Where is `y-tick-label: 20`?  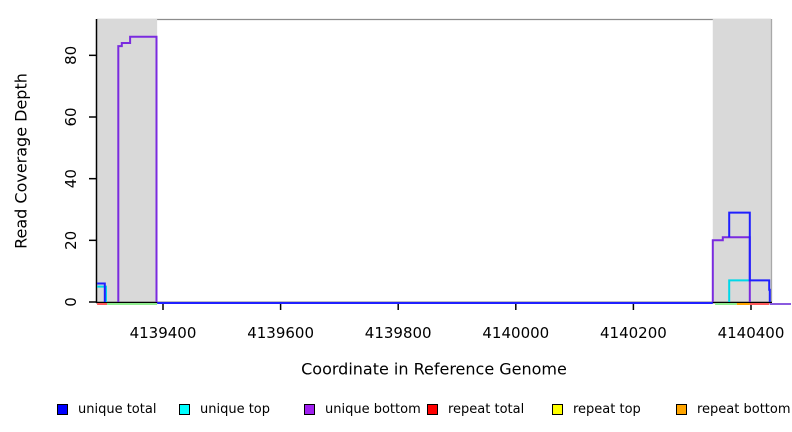
y-tick-label: 20 is located at coordinates (71, 240).